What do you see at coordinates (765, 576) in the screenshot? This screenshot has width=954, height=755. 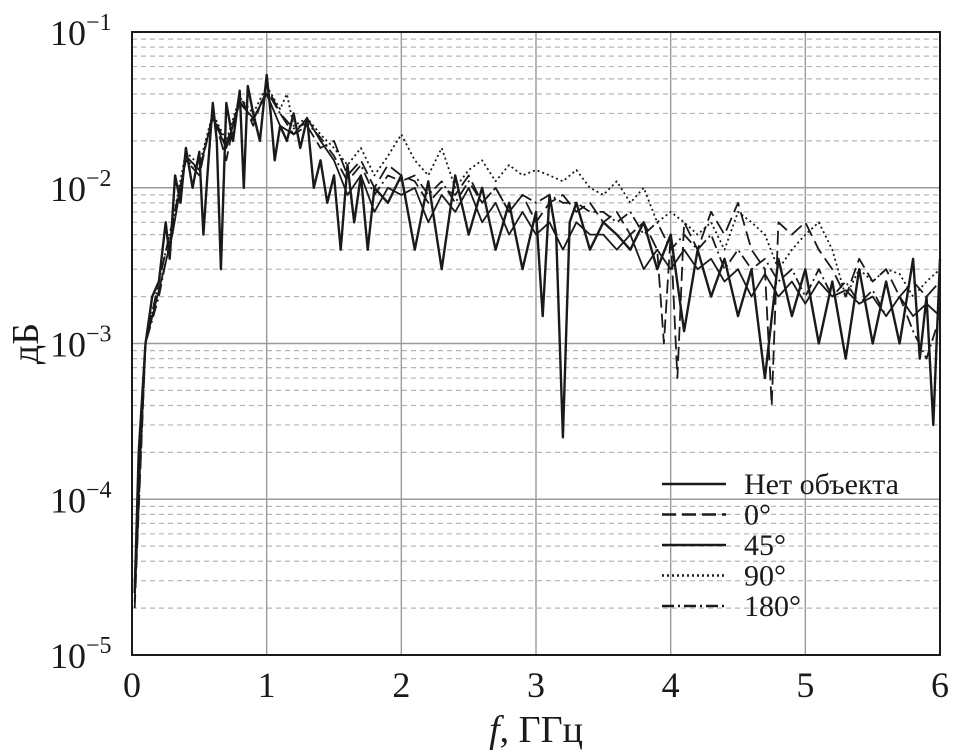 I see `legend-label-3: 90°` at bounding box center [765, 576].